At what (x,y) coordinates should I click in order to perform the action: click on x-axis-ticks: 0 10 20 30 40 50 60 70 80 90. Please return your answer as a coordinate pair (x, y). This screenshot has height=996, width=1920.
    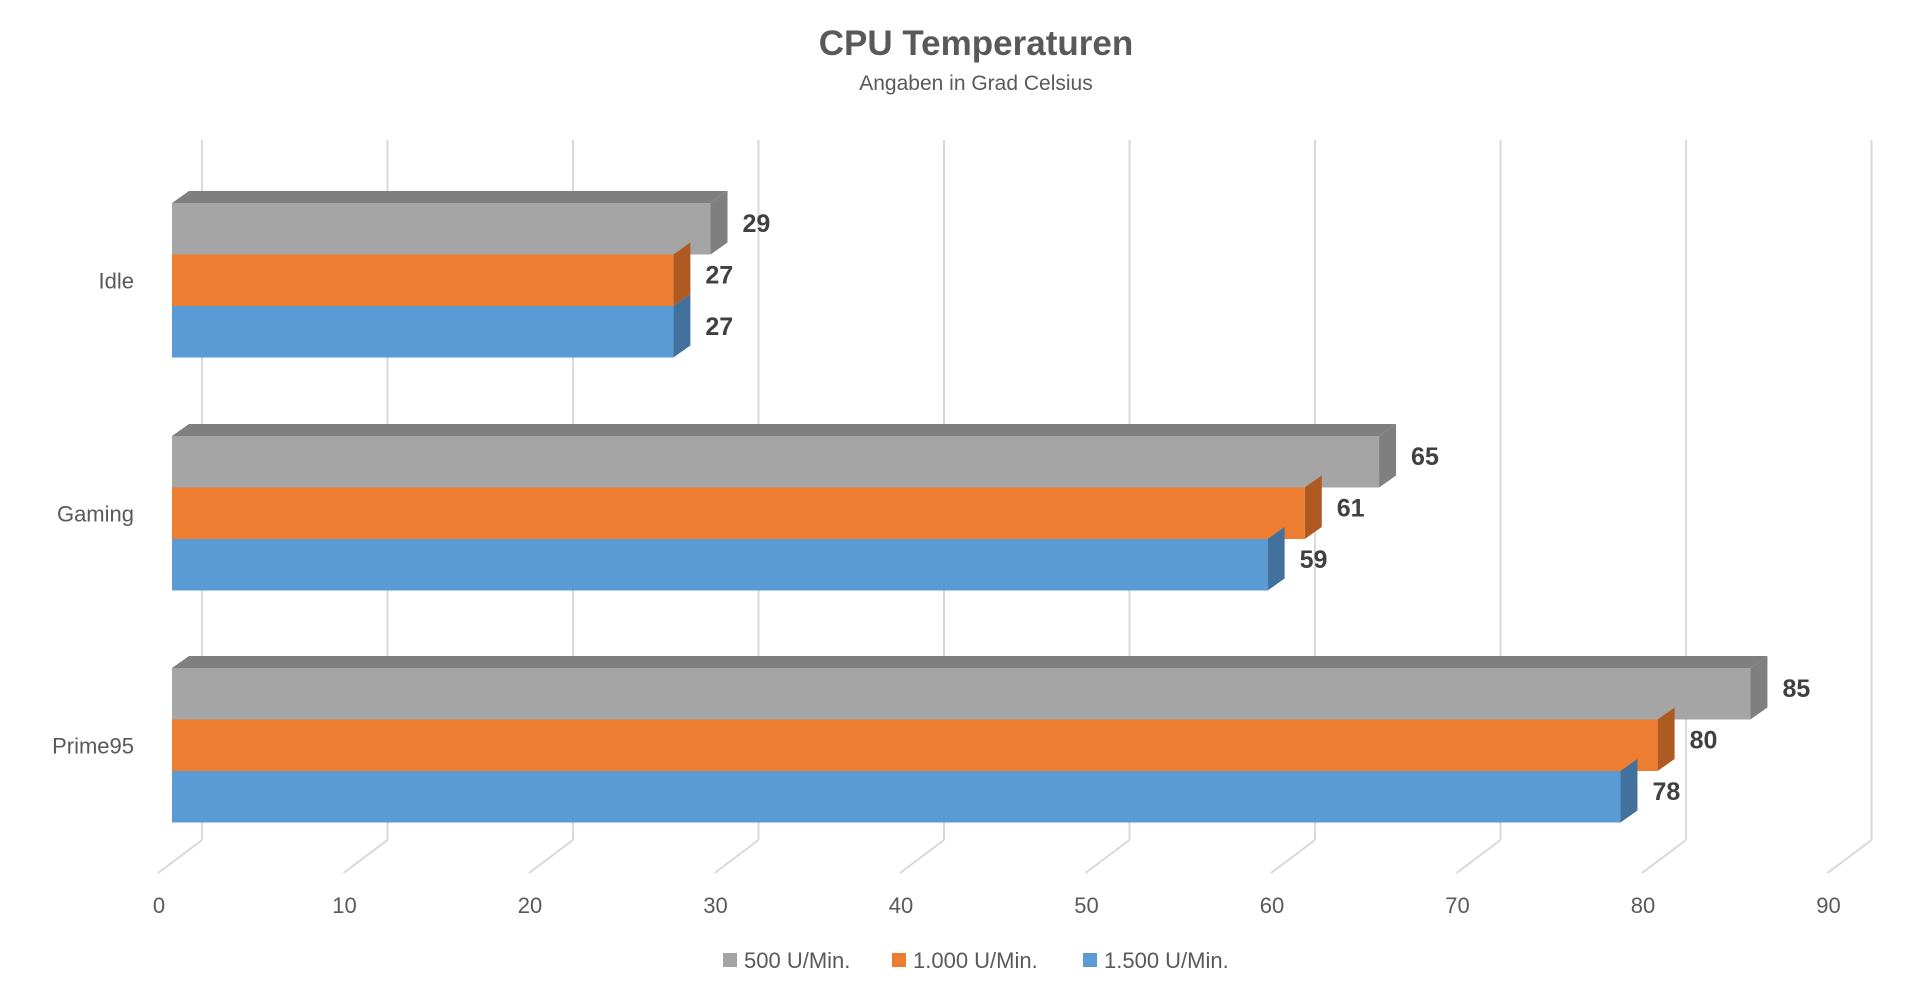
    Looking at the image, I should click on (997, 905).